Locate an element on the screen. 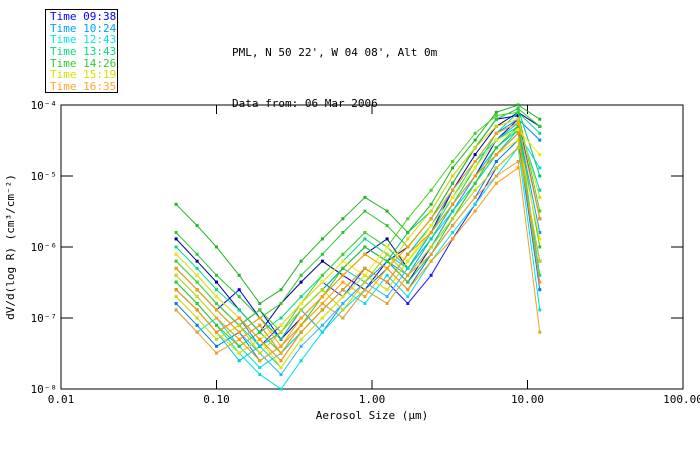  y-tick-label: 10⁻⁶ is located at coordinates (44, 247).